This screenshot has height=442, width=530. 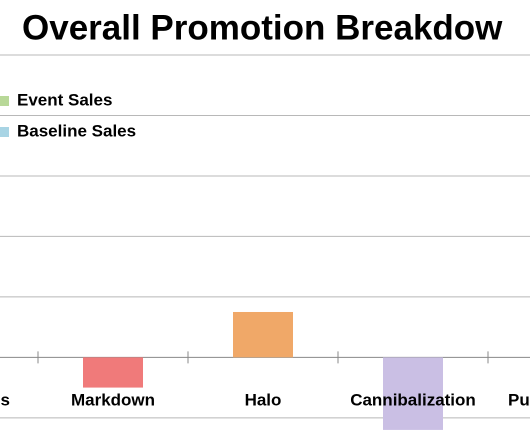 What do you see at coordinates (263, 399) in the screenshot?
I see `x-tick-label: Halo` at bounding box center [263, 399].